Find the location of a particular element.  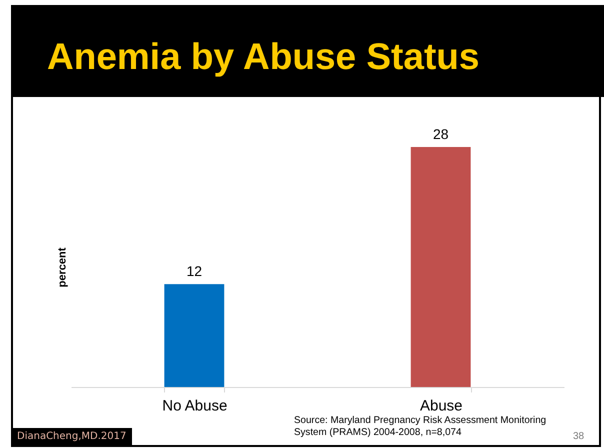

source-note: Source: Maryland Pregnancy Risk Assessment Monitoring System (PRAMS) 2004-2008, n=8,074 is located at coordinates (421, 426).